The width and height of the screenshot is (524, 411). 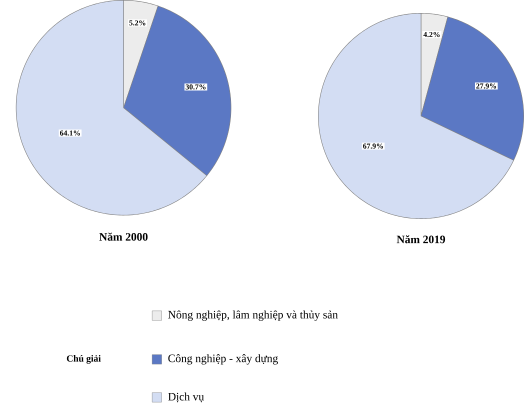 I want to click on legend-label: Công nghiệp - xây dựng, so click(x=223, y=359).